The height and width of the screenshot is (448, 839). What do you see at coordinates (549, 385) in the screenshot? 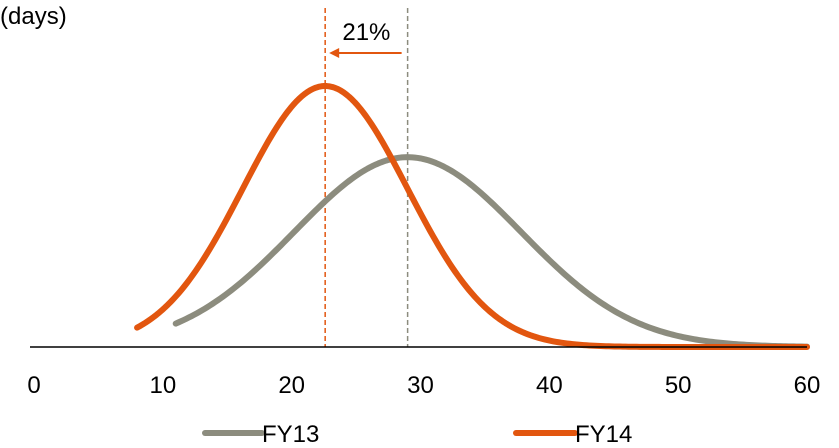
I see `x-tick-label: 40` at bounding box center [549, 385].